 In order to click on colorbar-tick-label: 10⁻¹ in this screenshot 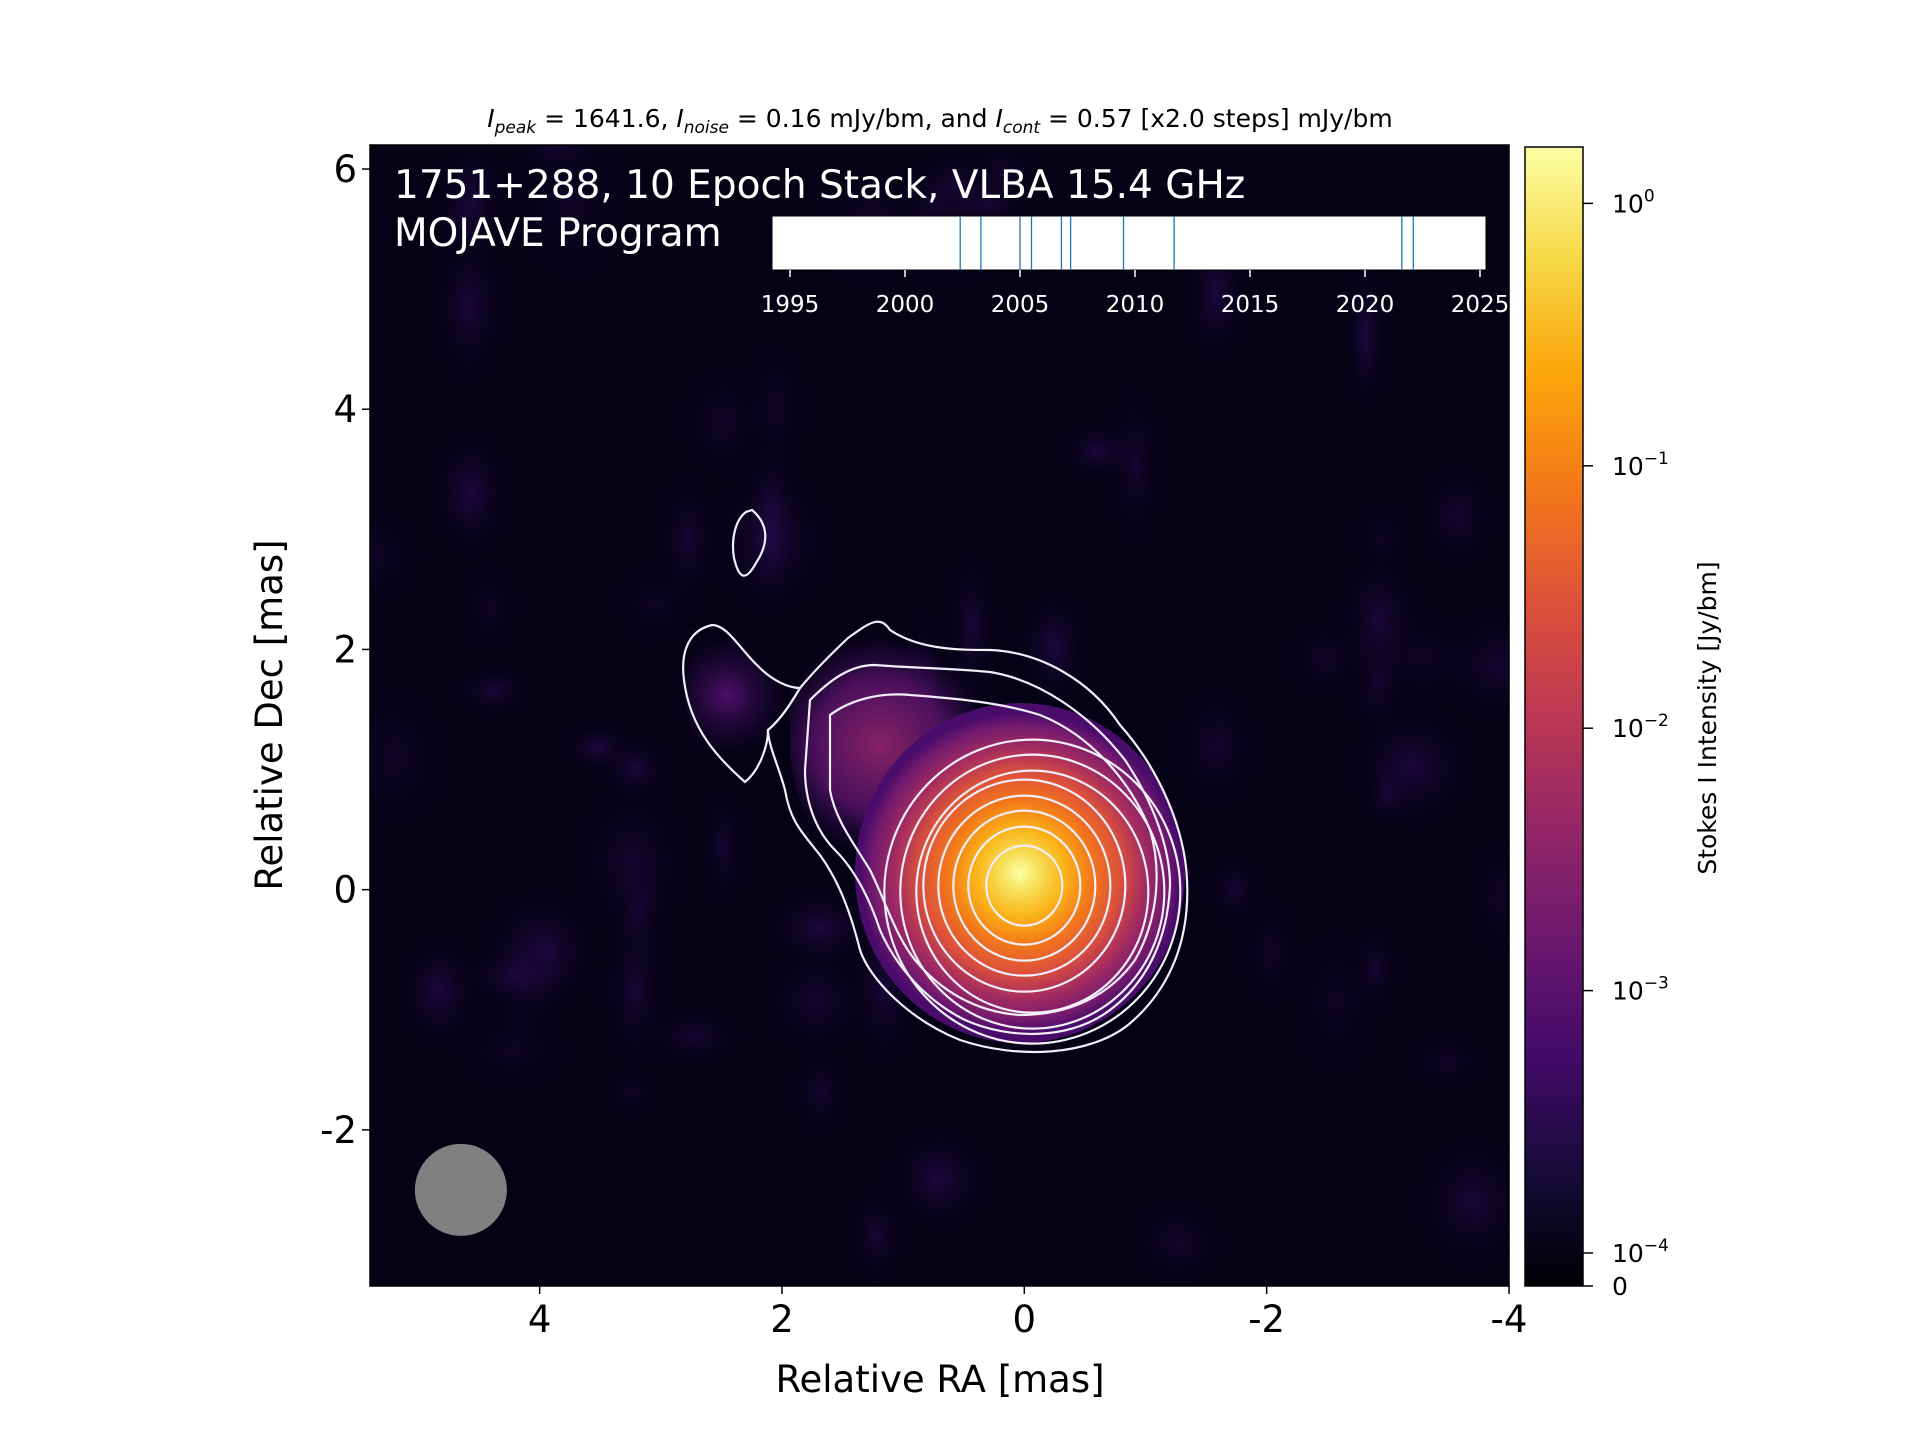, I will do `click(1640, 465)`.